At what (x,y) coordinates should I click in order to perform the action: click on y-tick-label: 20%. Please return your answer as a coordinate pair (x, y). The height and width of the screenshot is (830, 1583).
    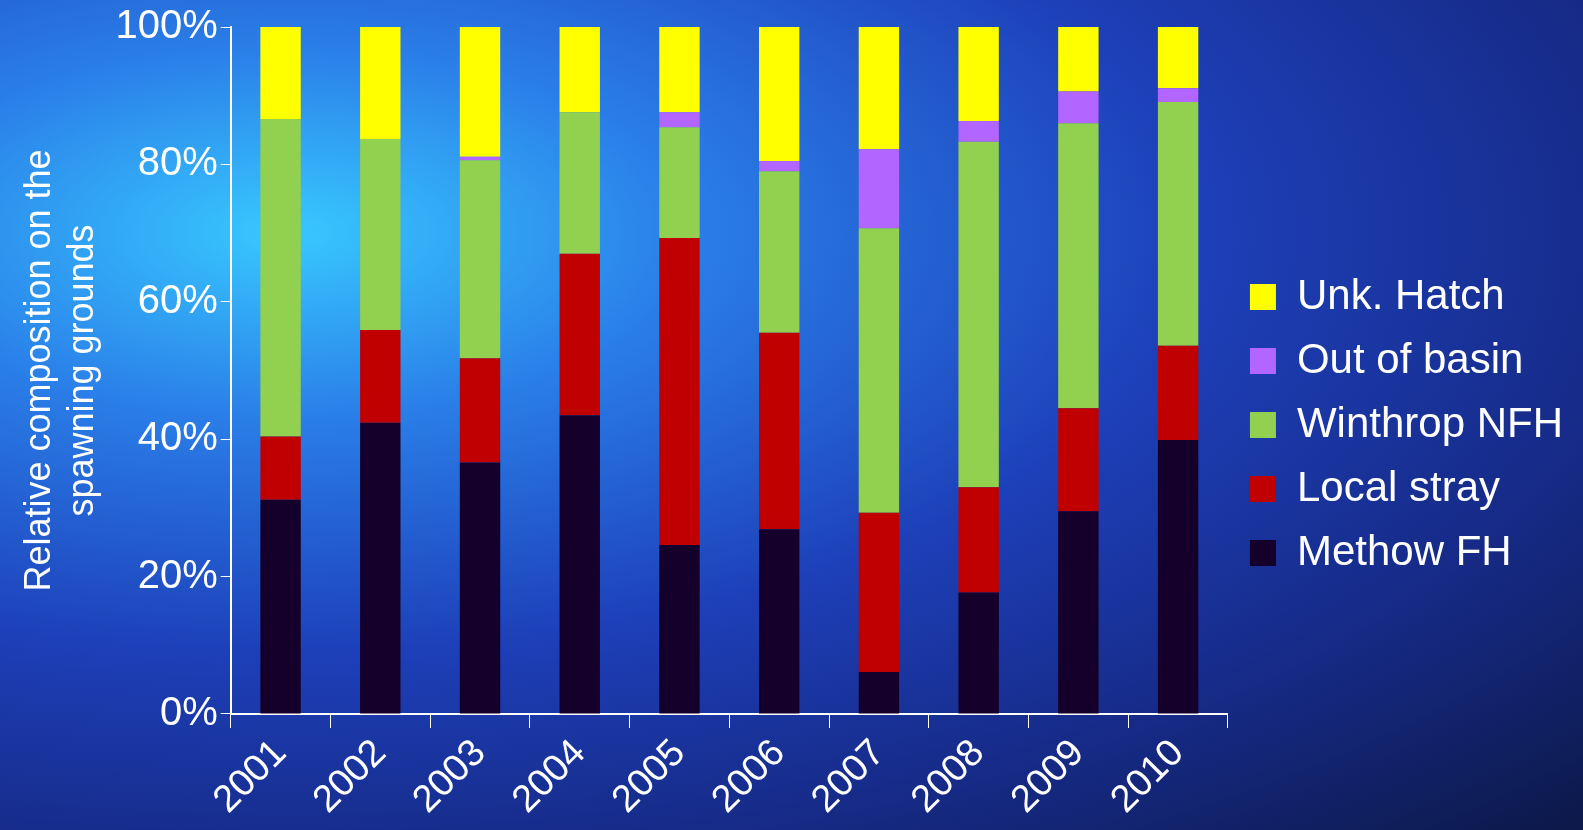
    Looking at the image, I should click on (177, 573).